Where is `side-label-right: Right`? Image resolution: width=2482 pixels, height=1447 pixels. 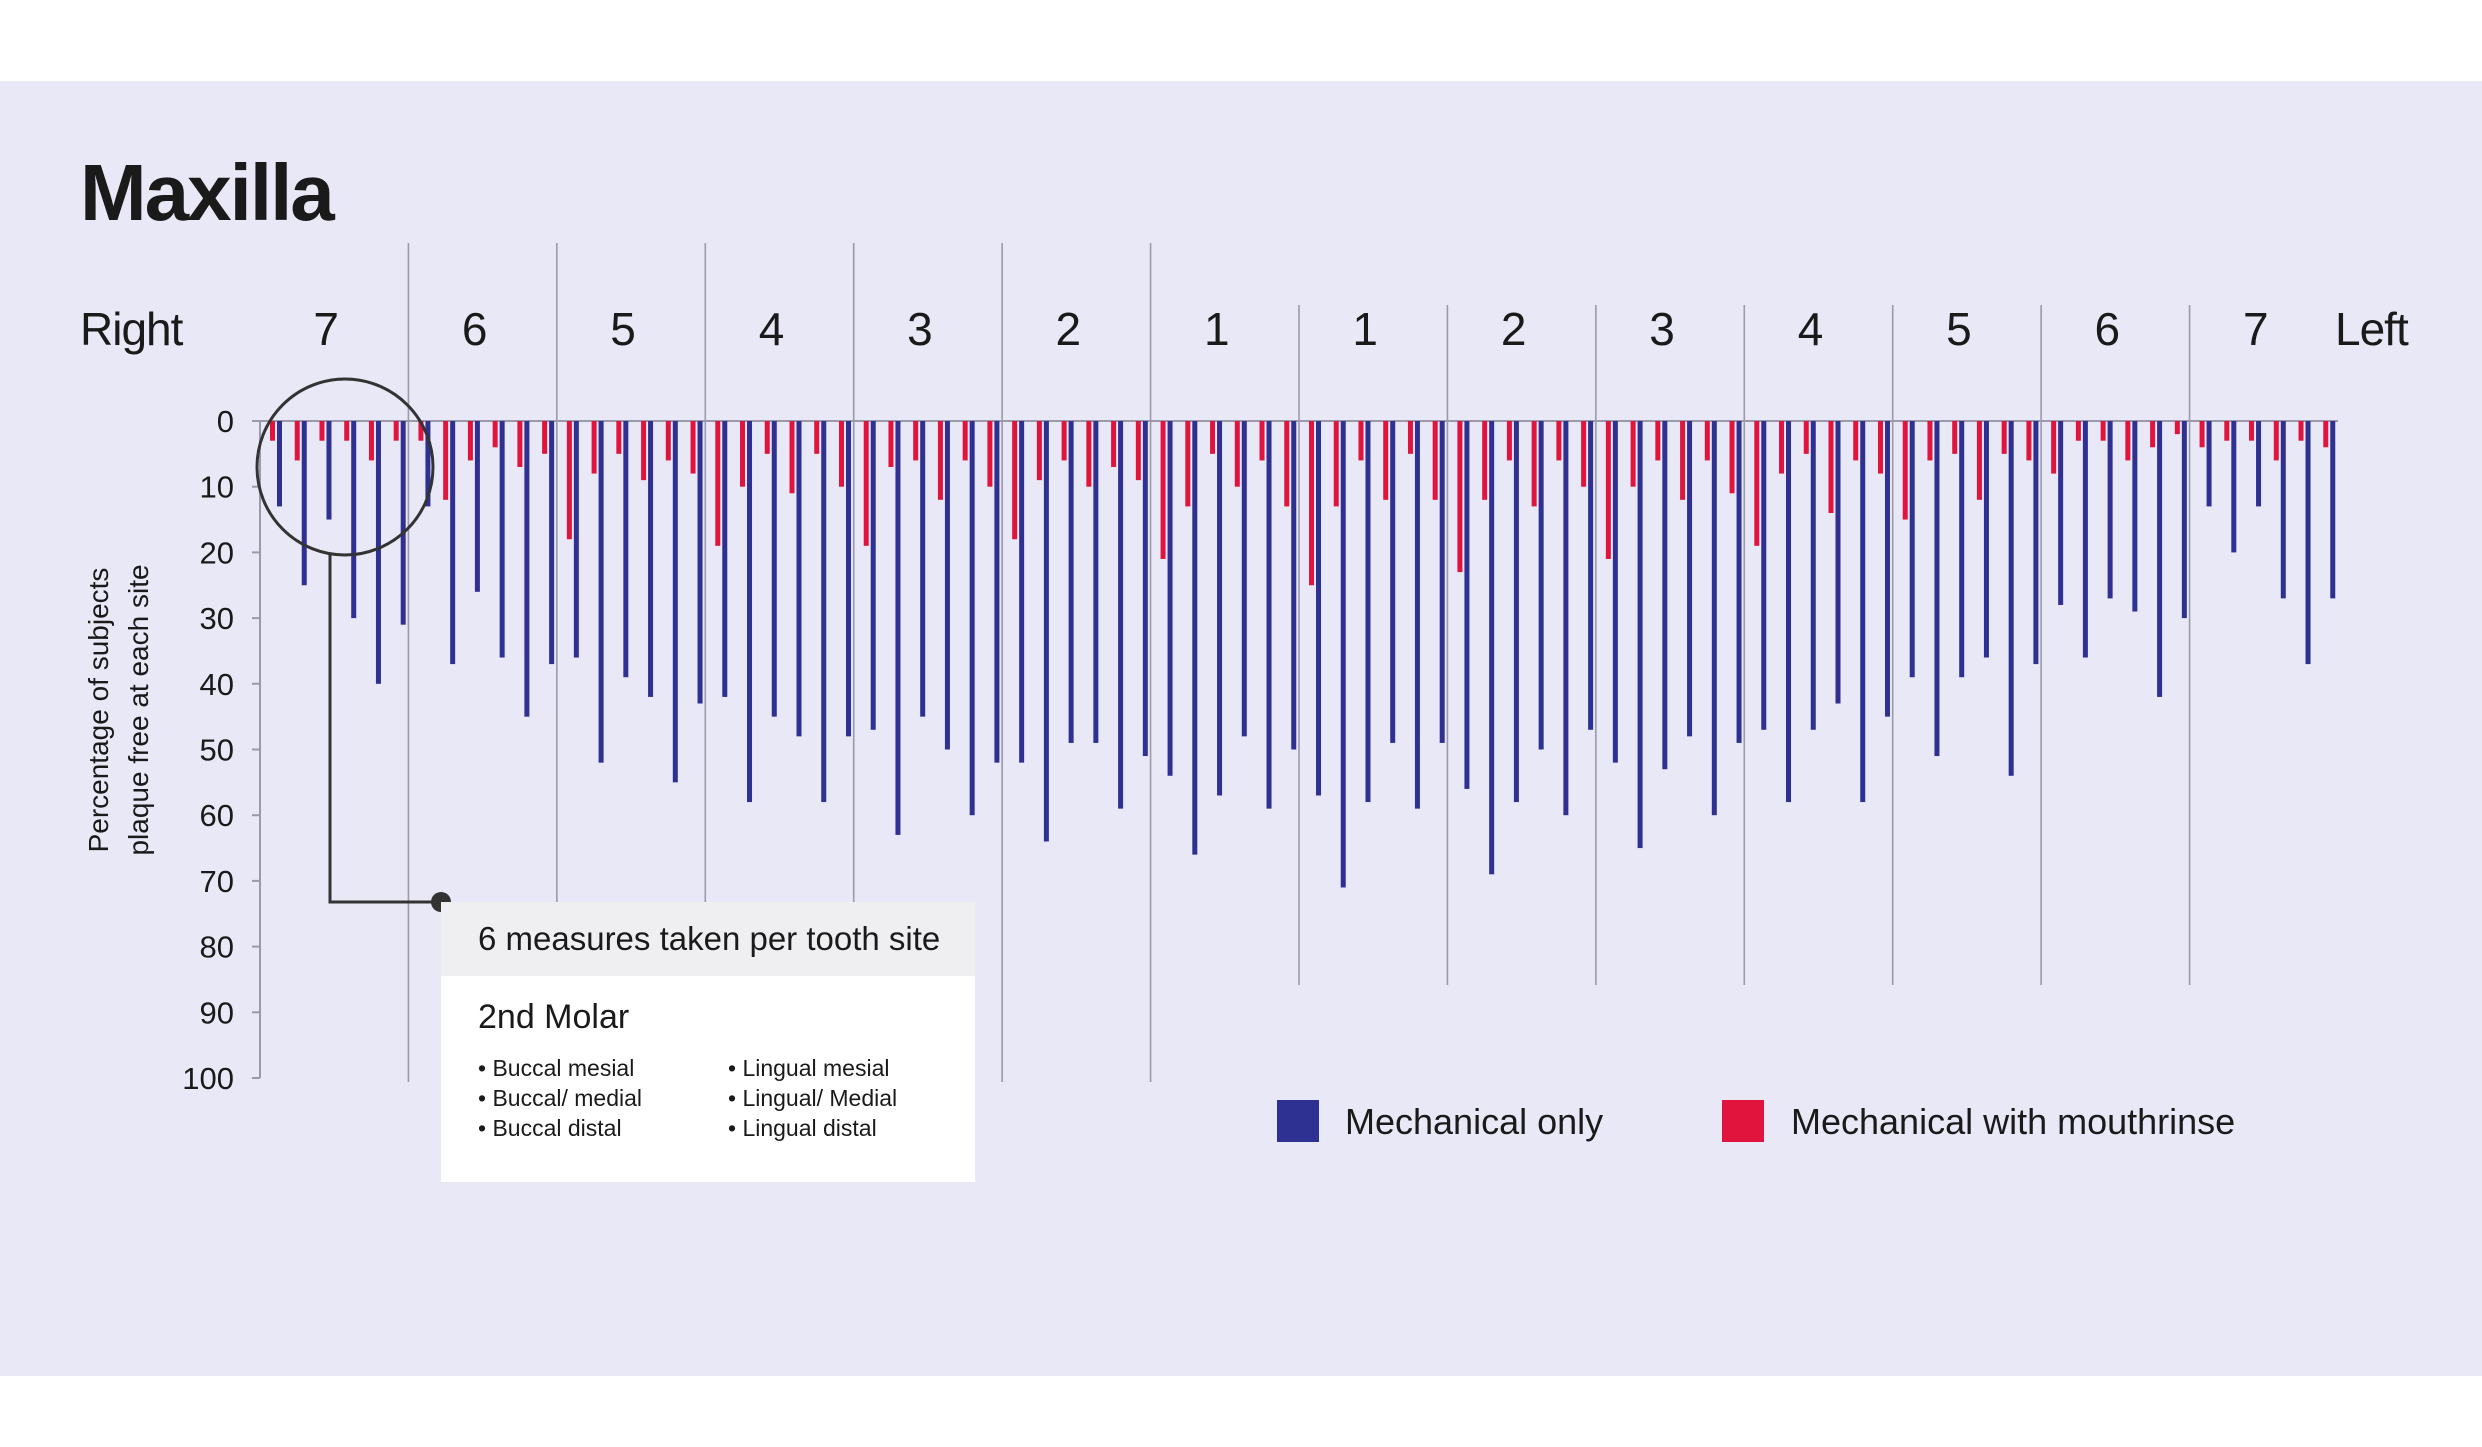 side-label-right: Right is located at coordinates (132, 329).